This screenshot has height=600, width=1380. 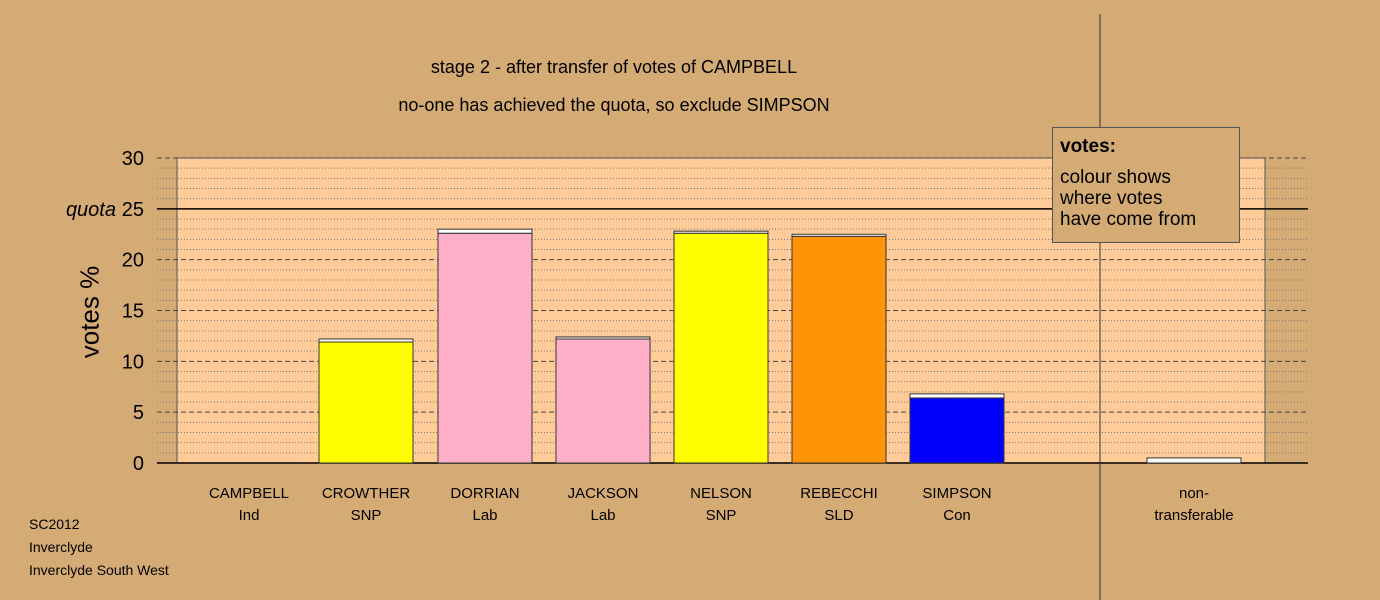 What do you see at coordinates (89, 312) in the screenshot?
I see `y-axis-label: votes %` at bounding box center [89, 312].